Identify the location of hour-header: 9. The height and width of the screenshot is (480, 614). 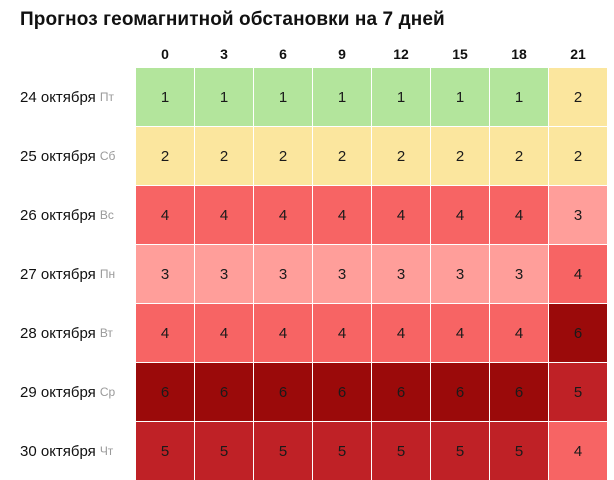
(342, 54).